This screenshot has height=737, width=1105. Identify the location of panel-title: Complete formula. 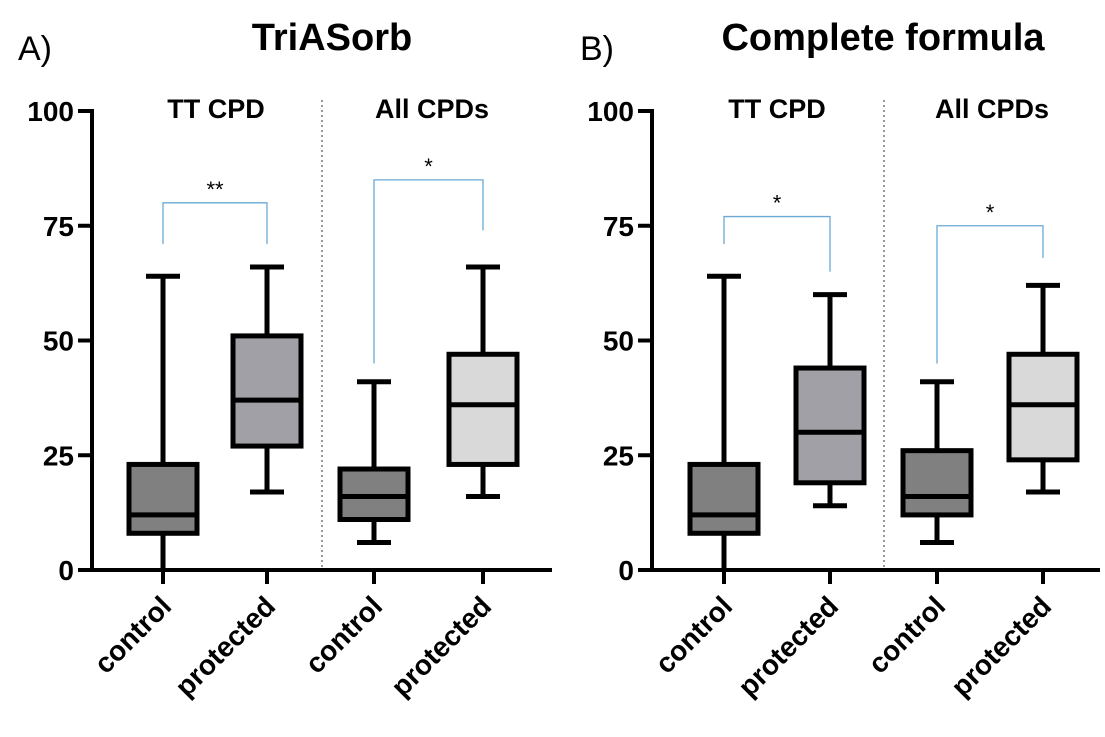
(883, 38).